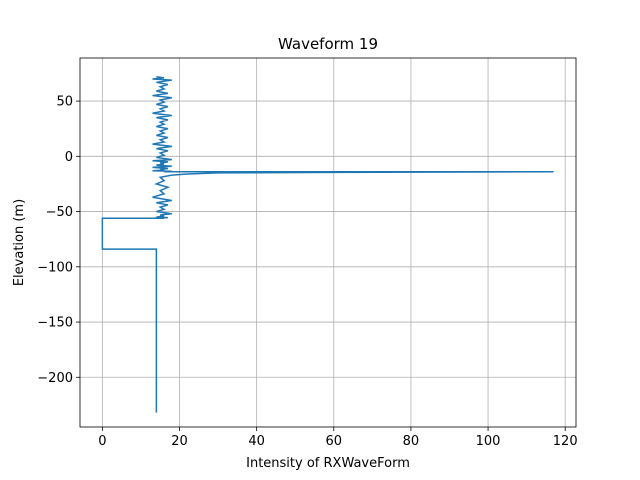  I want to click on y-tick-label: 0, so click(69, 157).